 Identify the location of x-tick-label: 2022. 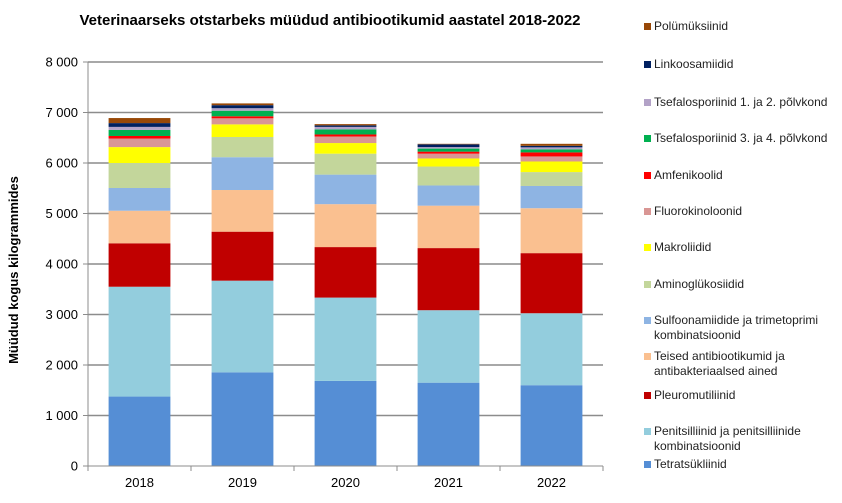
(551, 482).